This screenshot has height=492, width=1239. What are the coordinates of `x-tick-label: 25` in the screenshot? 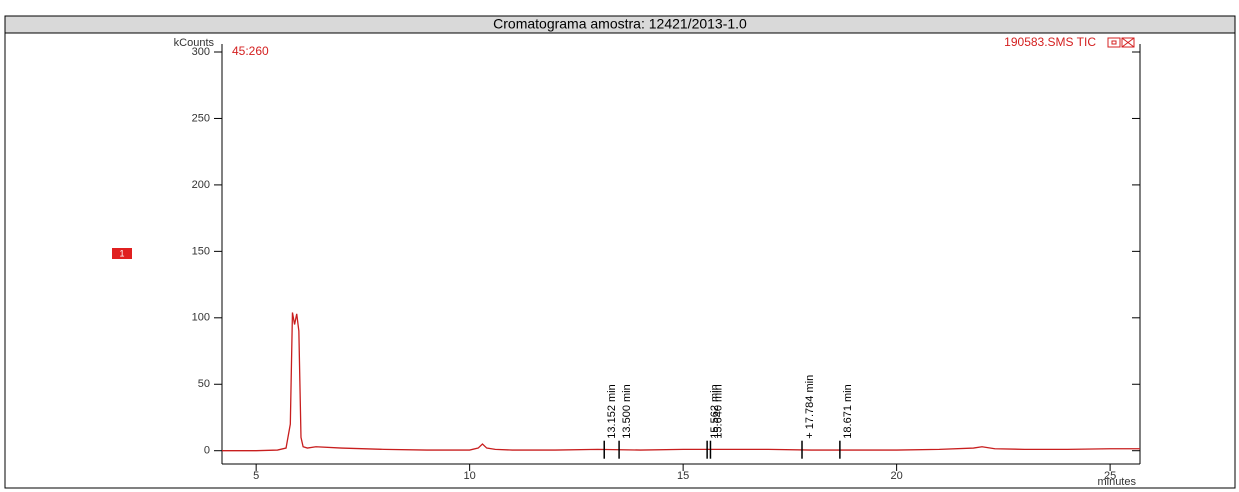 It's located at (1110, 476).